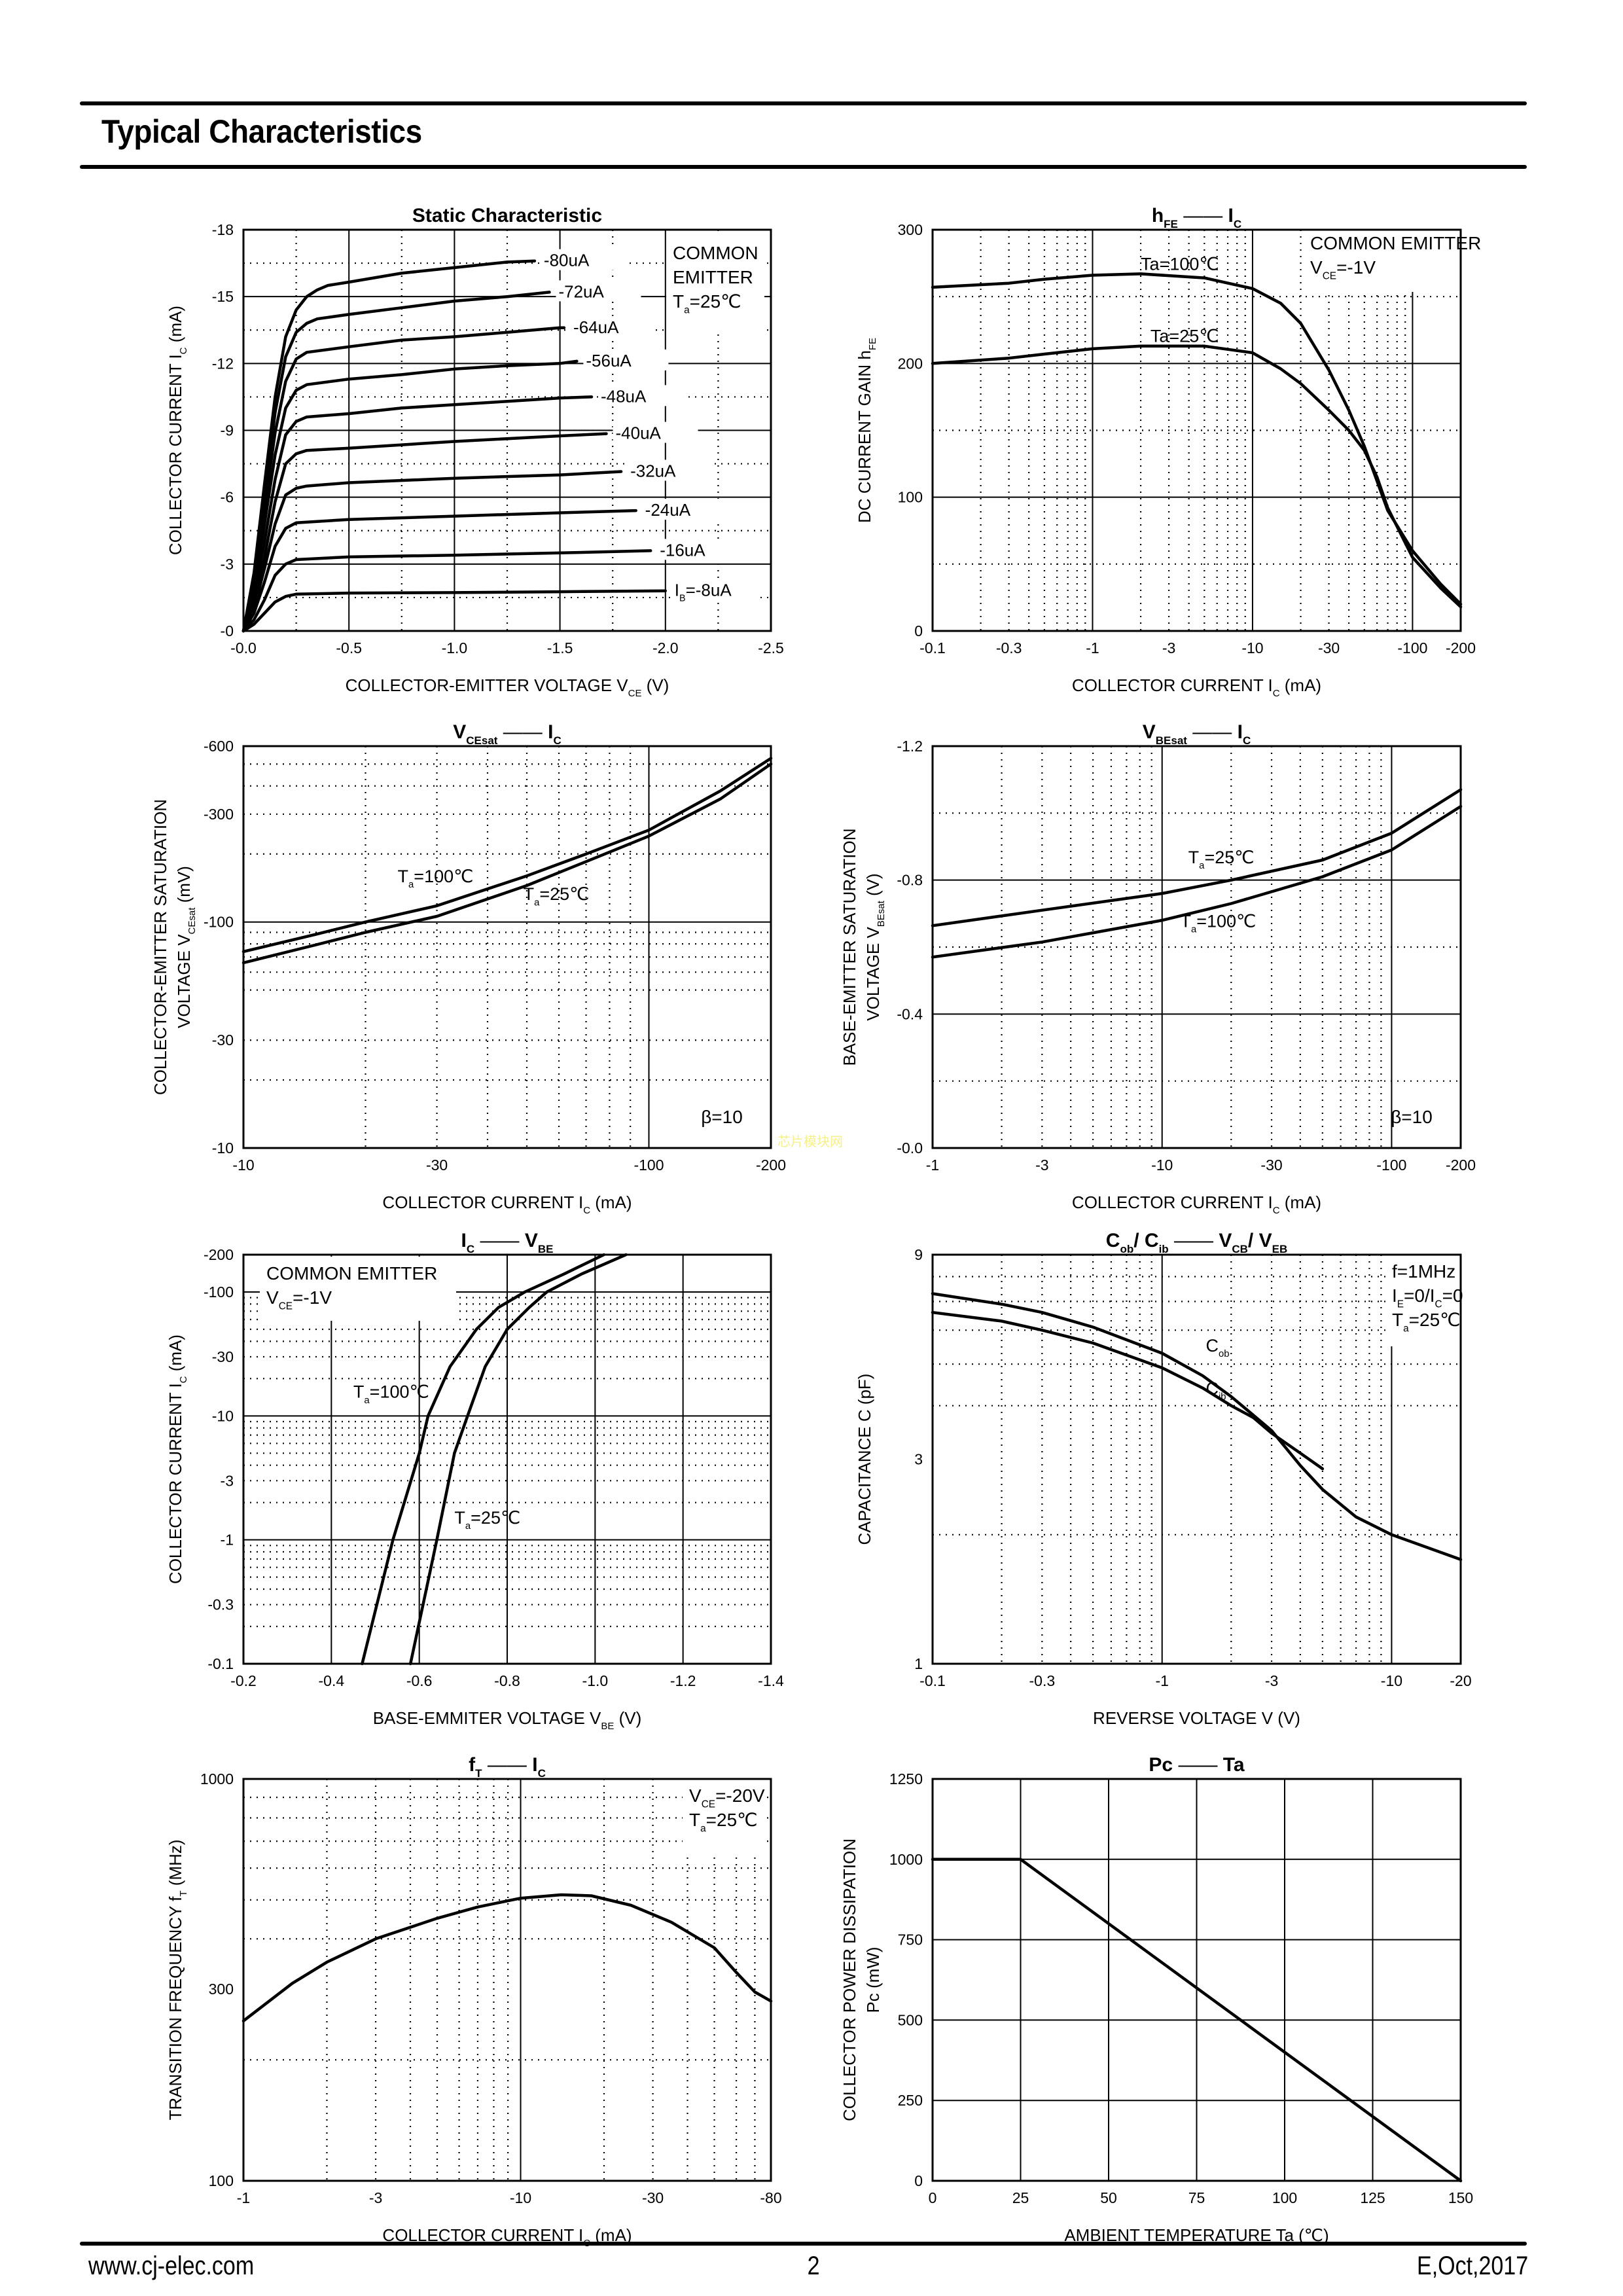 The image size is (1623, 2296). Describe the element at coordinates (227, 1540) in the screenshot. I see `y-tick-label: -1` at that location.